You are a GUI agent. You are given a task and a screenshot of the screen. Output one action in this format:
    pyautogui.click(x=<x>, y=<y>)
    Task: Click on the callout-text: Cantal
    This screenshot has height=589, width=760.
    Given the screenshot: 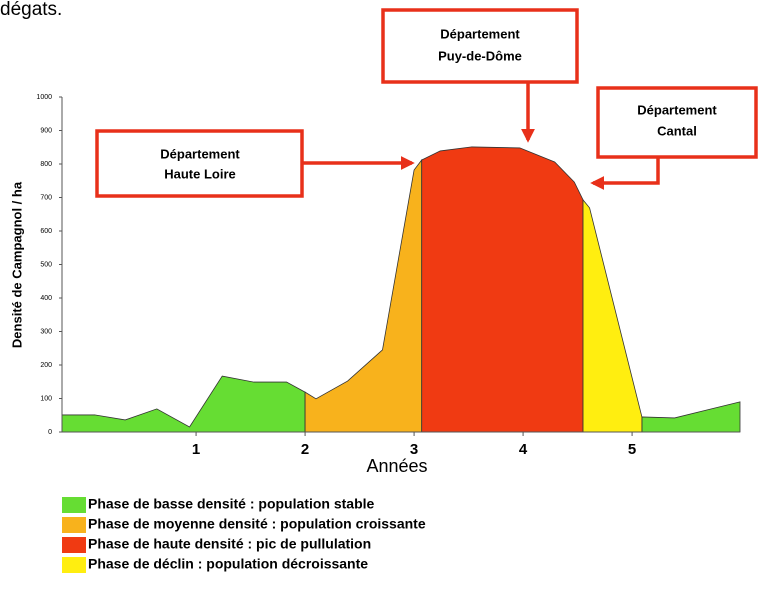 What is the action you would take?
    pyautogui.click(x=677, y=130)
    